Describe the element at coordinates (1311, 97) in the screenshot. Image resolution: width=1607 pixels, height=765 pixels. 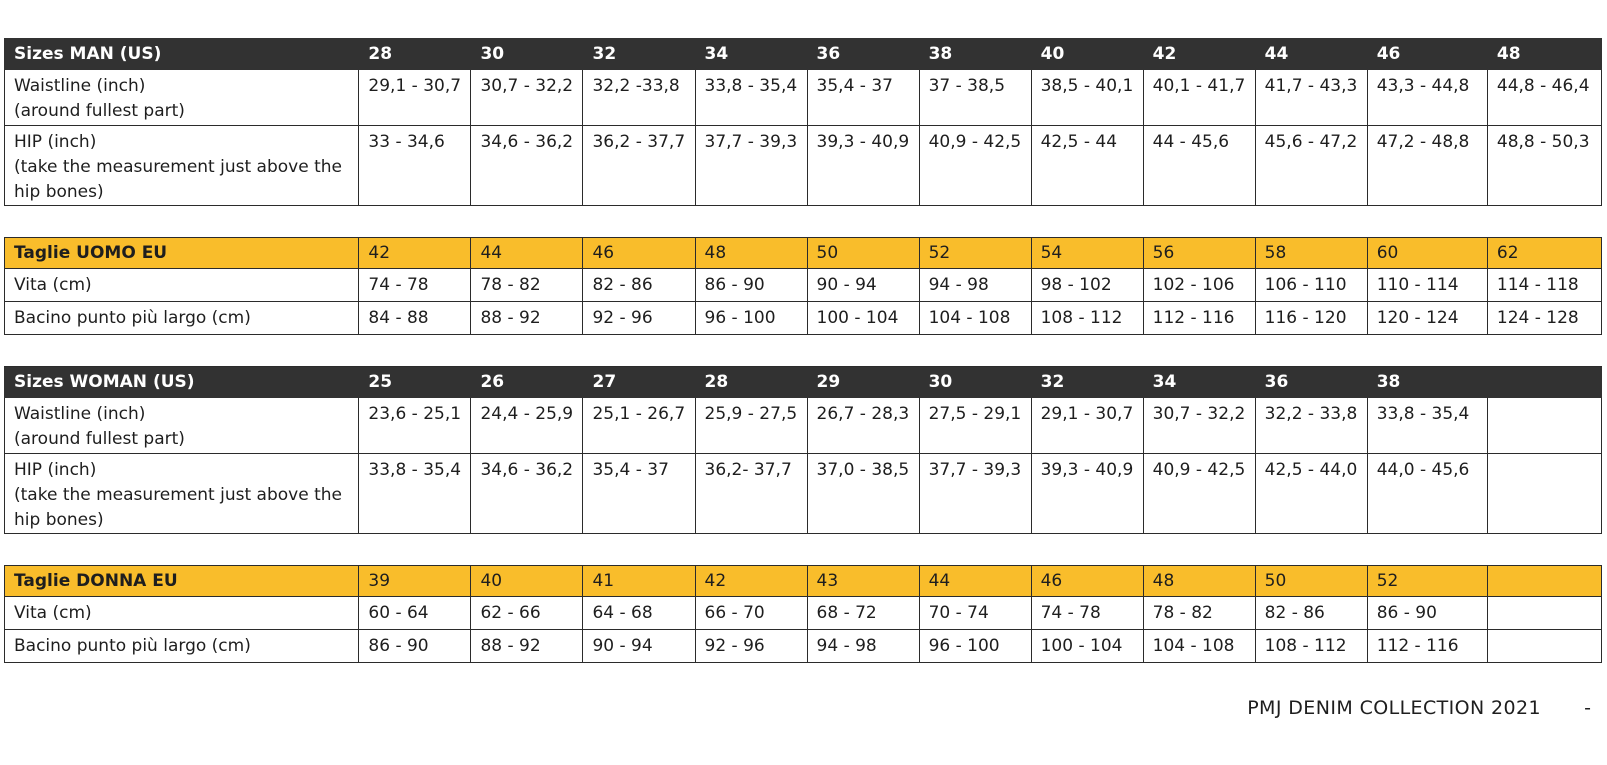
I see `measurement-value: 41,7 - 43,3` at that location.